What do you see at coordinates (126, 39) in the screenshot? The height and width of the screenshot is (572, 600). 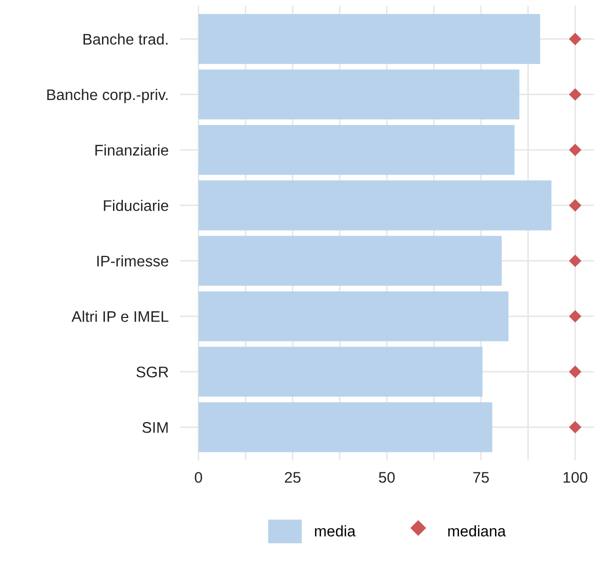 I see `y-tick-label: Banche trad.` at bounding box center [126, 39].